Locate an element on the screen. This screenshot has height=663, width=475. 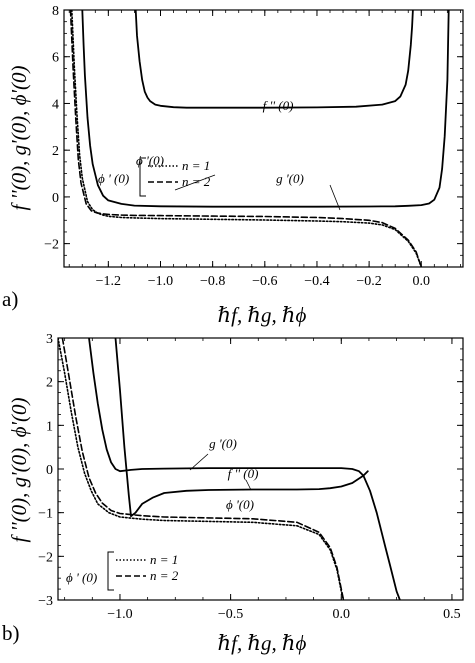
panel-tag: b) is located at coordinates (11, 633).